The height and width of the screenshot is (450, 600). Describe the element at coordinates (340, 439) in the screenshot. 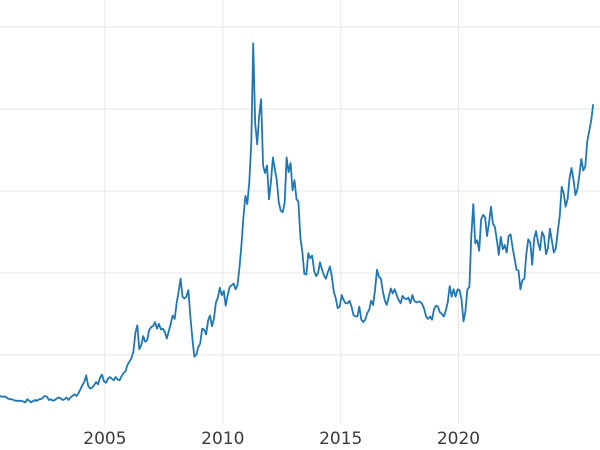

I see `x-tick-label: 2015` at that location.